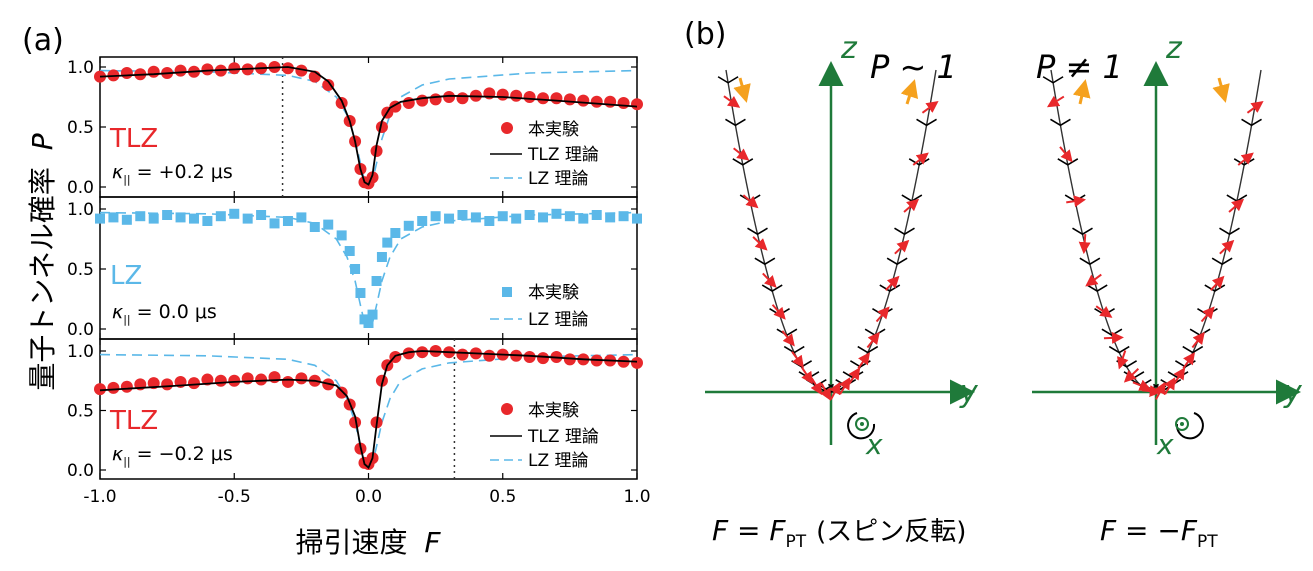 Image resolution: width=1313 pixels, height=571 pixels. Describe the element at coordinates (1182, 424) in the screenshot. I see `x-axis-dot-right` at that location.